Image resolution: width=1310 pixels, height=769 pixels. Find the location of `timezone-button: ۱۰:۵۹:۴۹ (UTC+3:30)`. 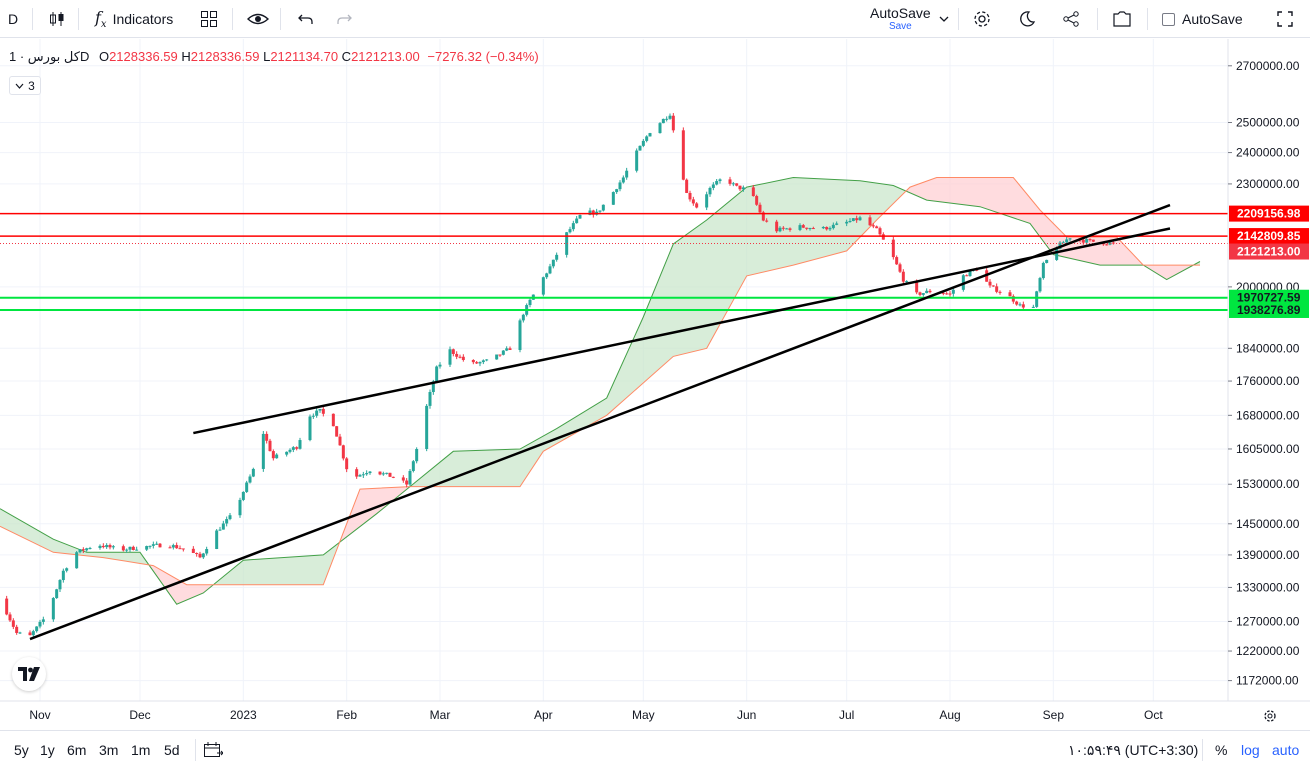

timezone-button: ۱۰:۵۹:۴۹ (UTC+3:30) is located at coordinates (1133, 750).